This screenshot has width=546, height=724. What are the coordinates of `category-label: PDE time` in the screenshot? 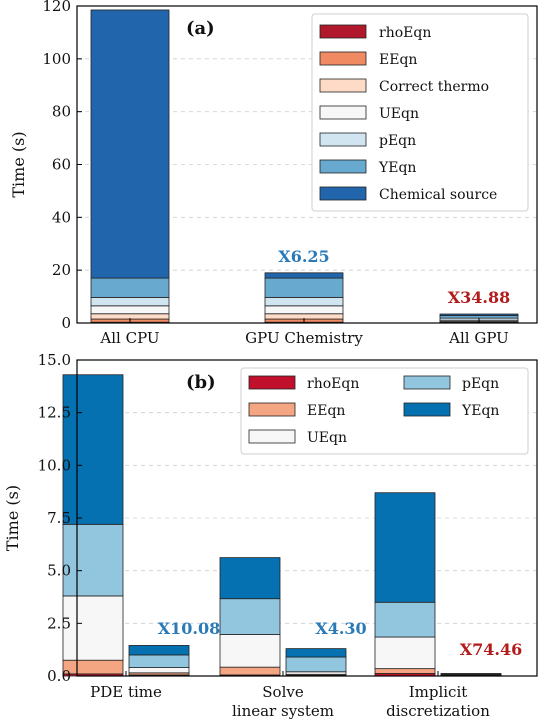 It's located at (126, 692).